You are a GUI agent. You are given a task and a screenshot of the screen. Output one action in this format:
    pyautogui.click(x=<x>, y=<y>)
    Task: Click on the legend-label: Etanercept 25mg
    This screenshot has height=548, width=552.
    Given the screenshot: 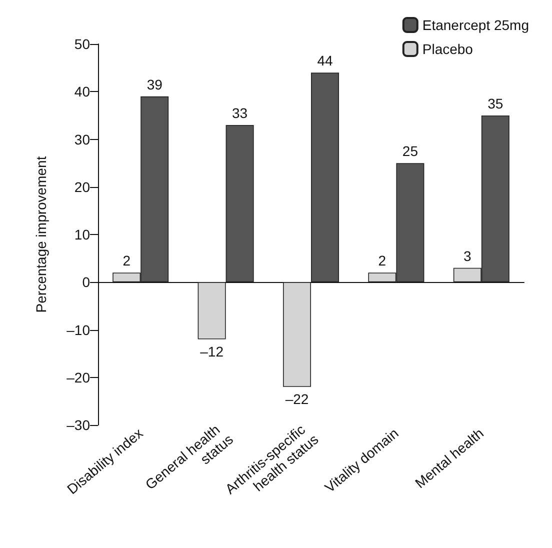 What is the action you would take?
    pyautogui.click(x=476, y=25)
    